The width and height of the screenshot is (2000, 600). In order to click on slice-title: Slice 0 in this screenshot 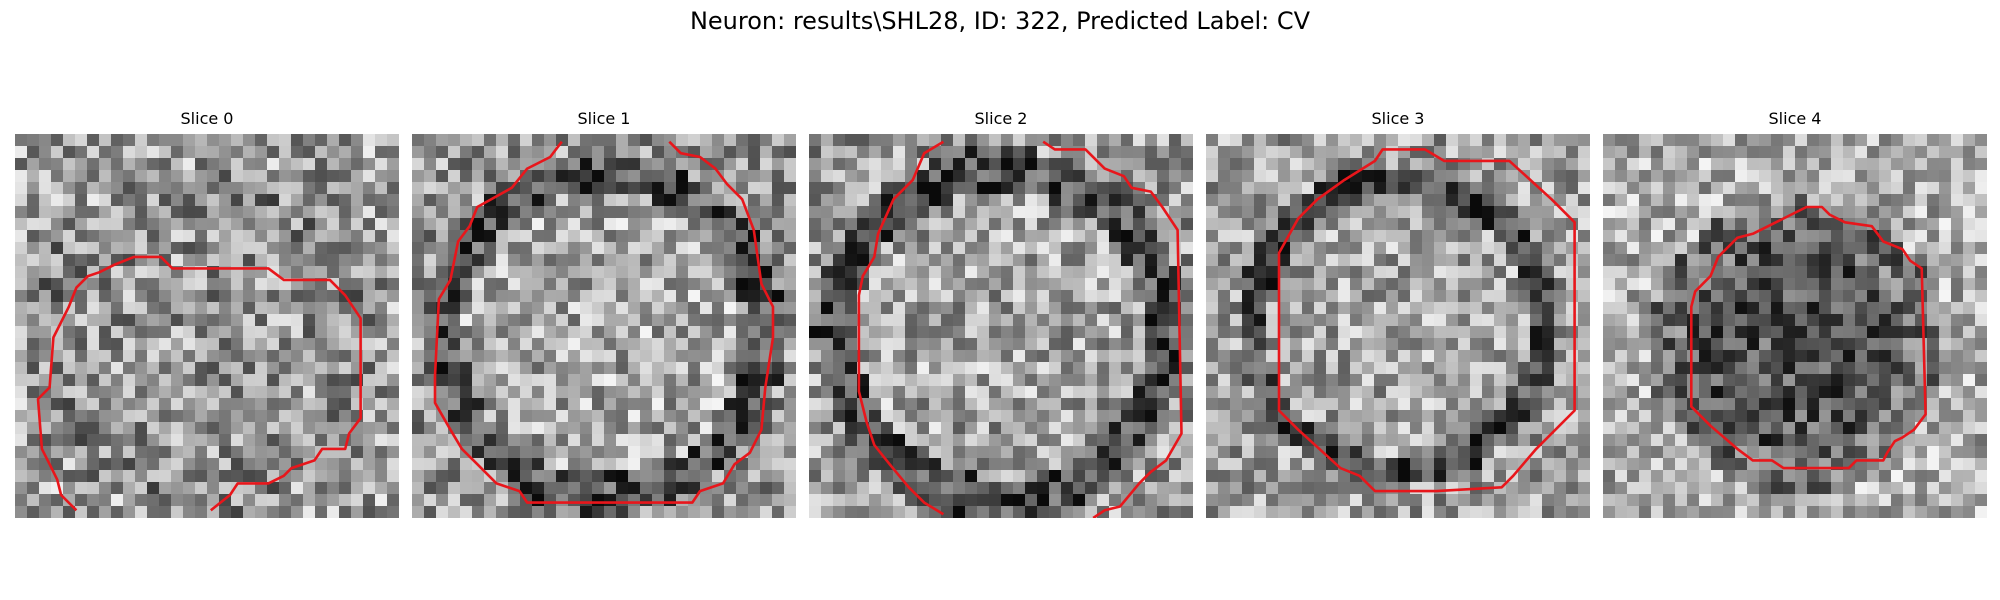, I will do `click(207, 118)`.